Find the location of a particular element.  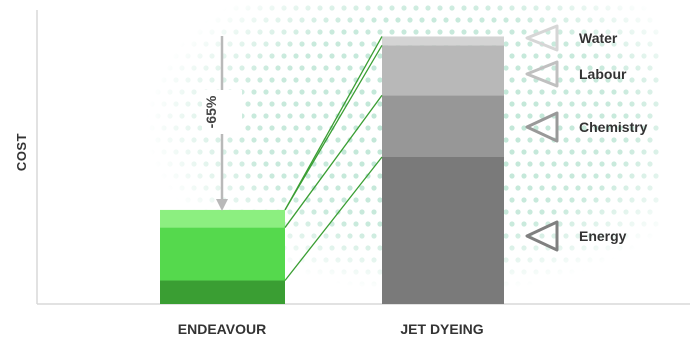

legend-label-water: Water is located at coordinates (598, 38).